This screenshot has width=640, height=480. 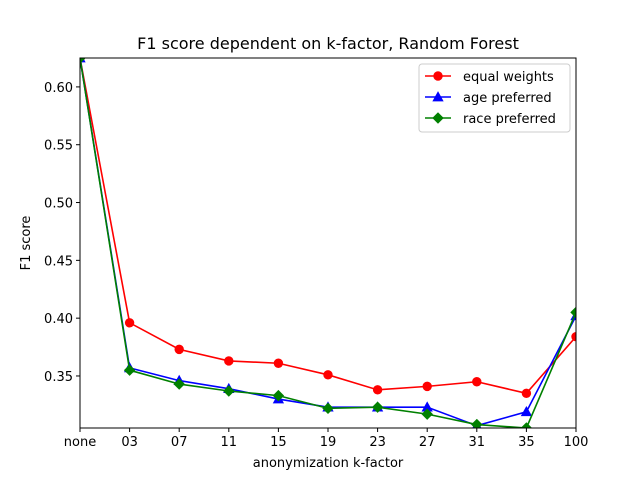 I want to click on x-tick-label: 19, so click(x=328, y=442).